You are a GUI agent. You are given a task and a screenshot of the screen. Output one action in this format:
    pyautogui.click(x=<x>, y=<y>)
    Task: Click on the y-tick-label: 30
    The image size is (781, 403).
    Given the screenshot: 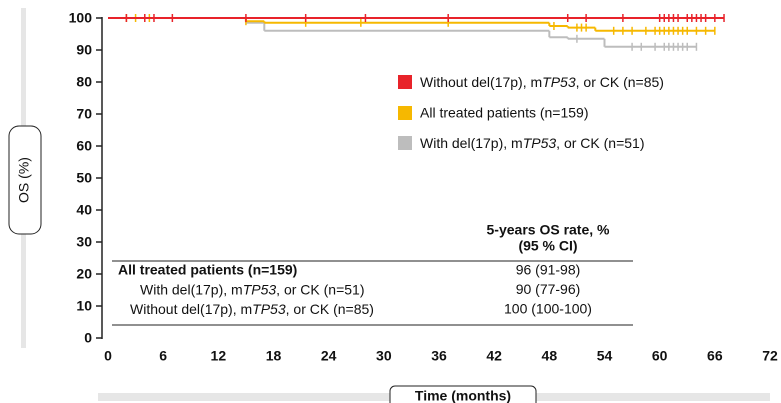 What is the action you would take?
    pyautogui.click(x=84, y=242)
    